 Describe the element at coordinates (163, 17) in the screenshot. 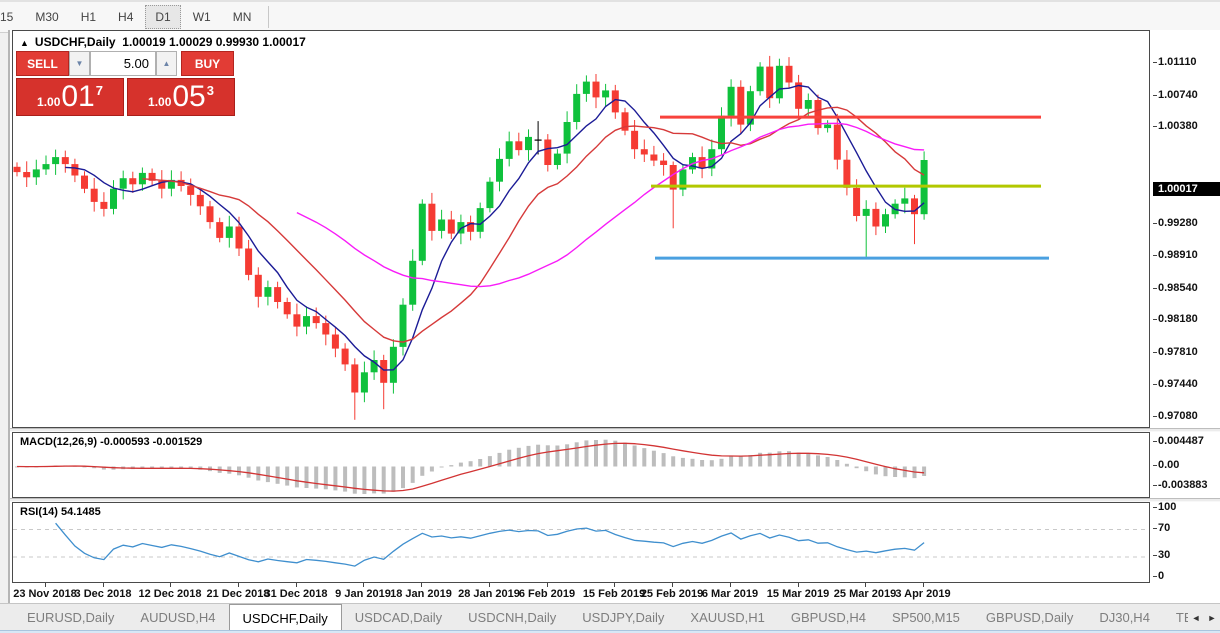

I see `timeframe-D1: D1` at that location.